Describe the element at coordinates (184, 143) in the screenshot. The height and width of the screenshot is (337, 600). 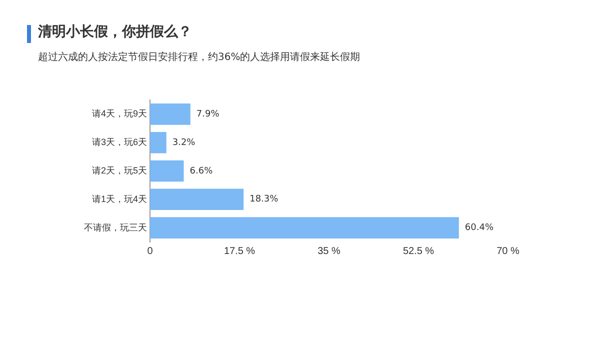
I see `data-label: 3.2%` at that location.